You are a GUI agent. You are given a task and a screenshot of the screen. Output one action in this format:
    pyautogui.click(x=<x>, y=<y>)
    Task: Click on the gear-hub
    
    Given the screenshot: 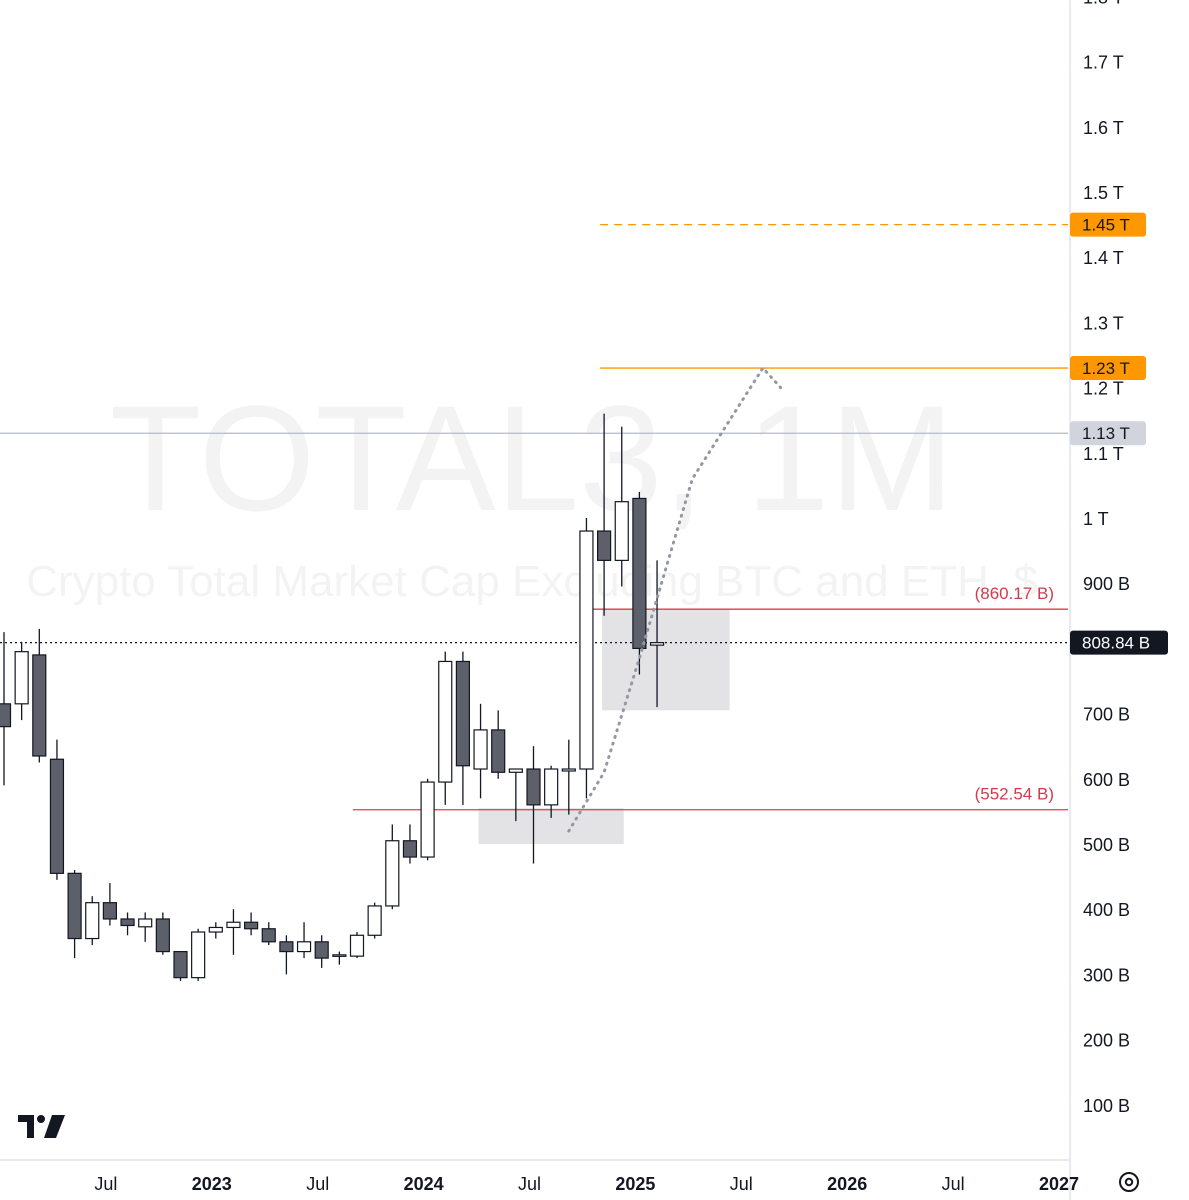 What is the action you would take?
    pyautogui.click(x=1129, y=1182)
    